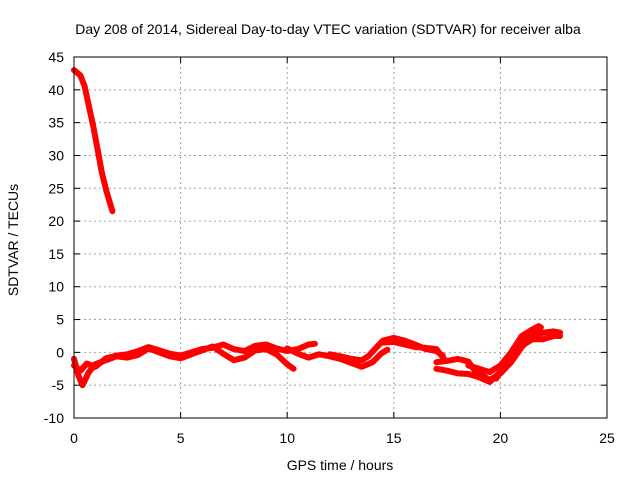 The width and height of the screenshot is (640, 480). What do you see at coordinates (56, 188) in the screenshot?
I see `y-tick-label: 25` at bounding box center [56, 188].